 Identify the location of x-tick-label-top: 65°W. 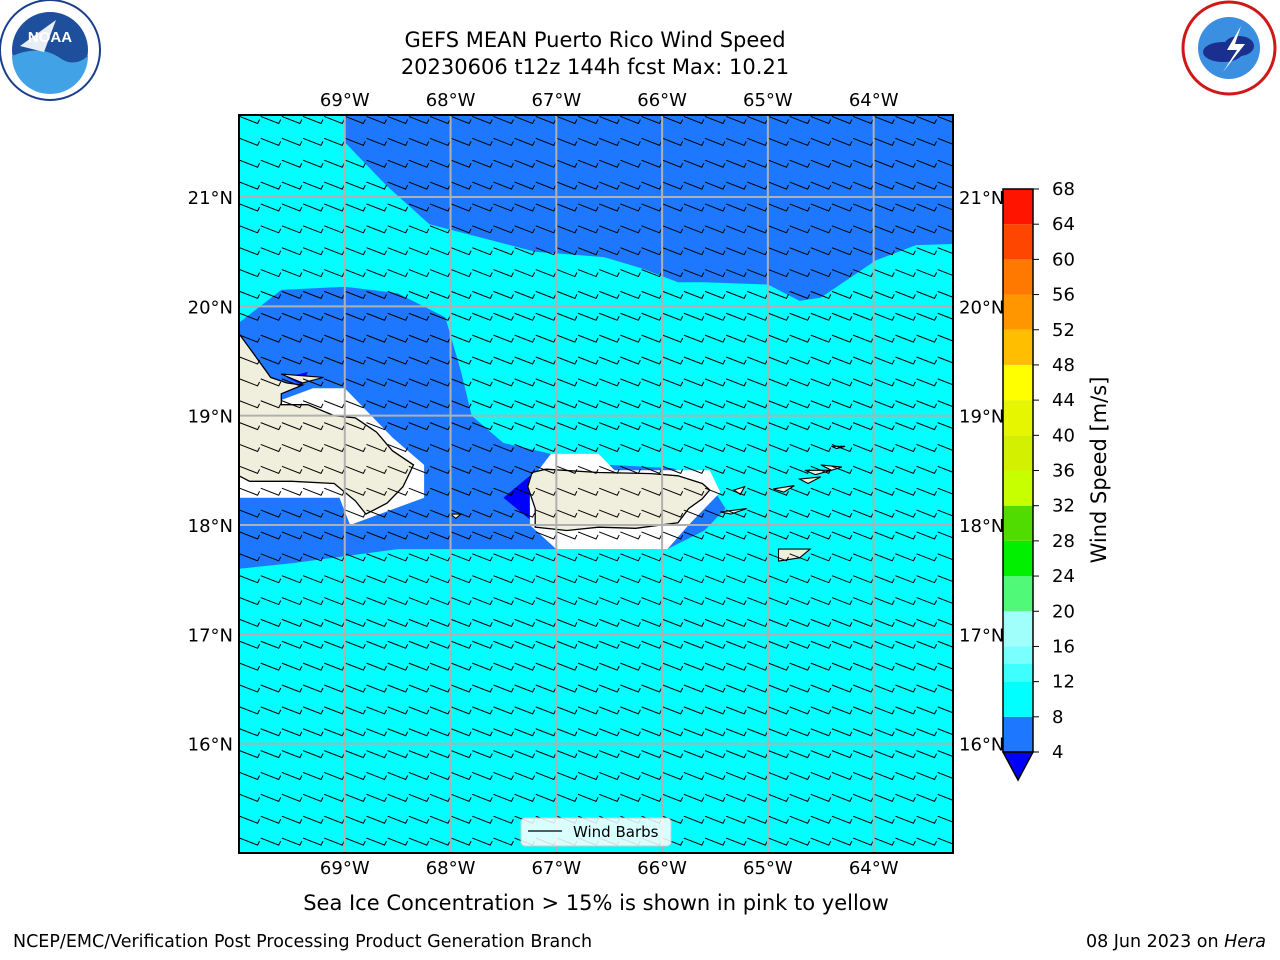
(768, 100).